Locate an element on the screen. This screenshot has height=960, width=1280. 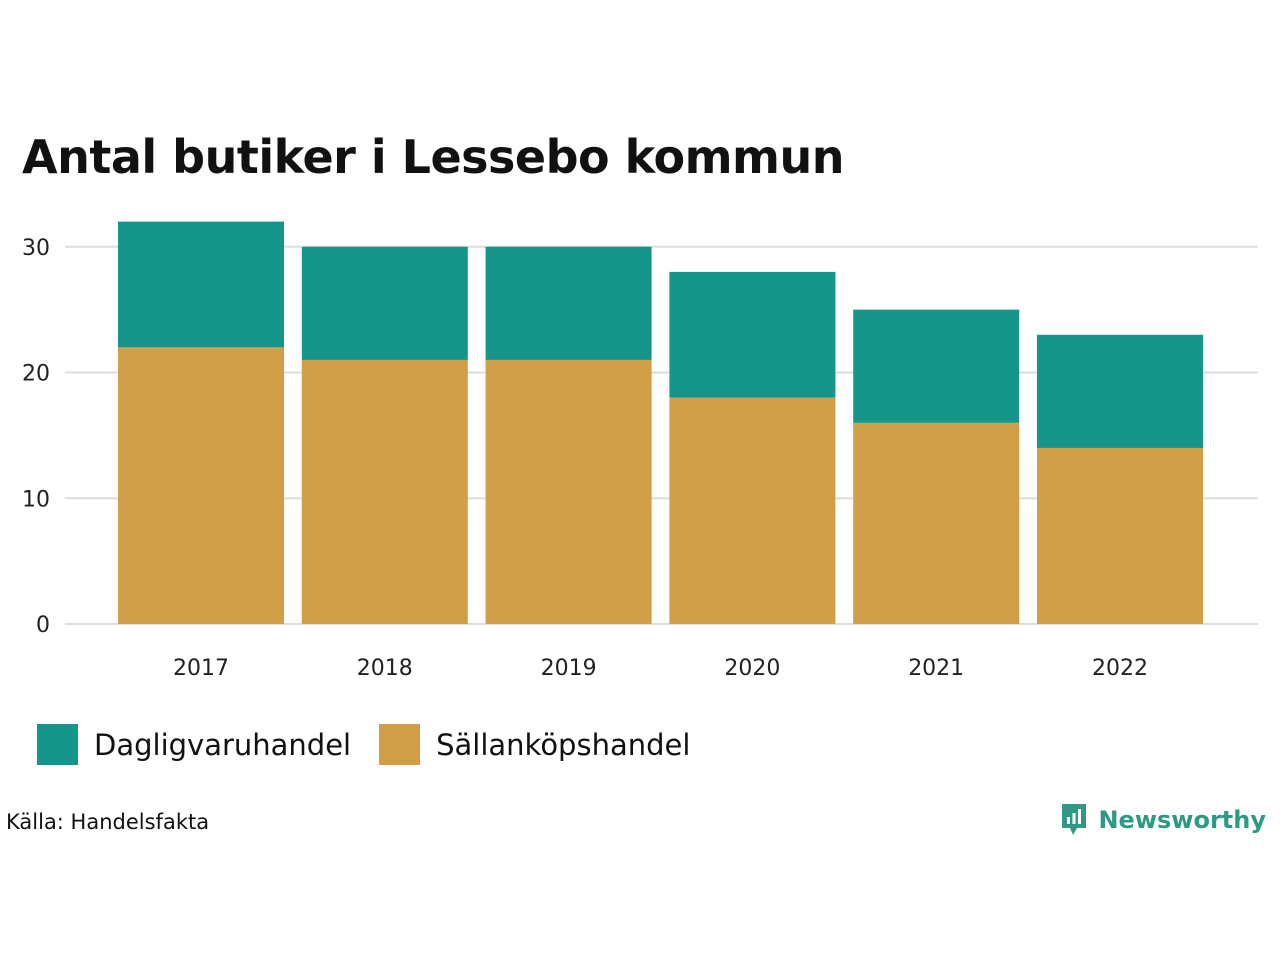
legend-label-dagligvaruhandel: Dagligvaruhandel is located at coordinates (223, 744).